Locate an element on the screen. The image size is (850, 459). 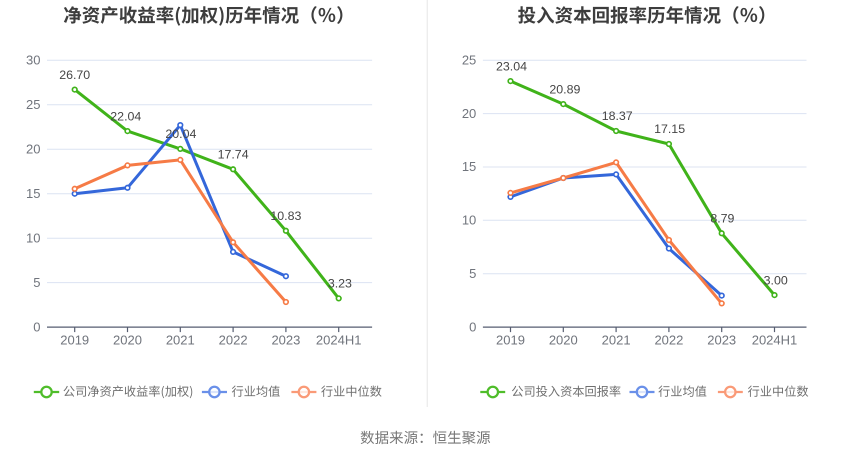
svg-text: 20.04 is located at coordinates (180, 134).